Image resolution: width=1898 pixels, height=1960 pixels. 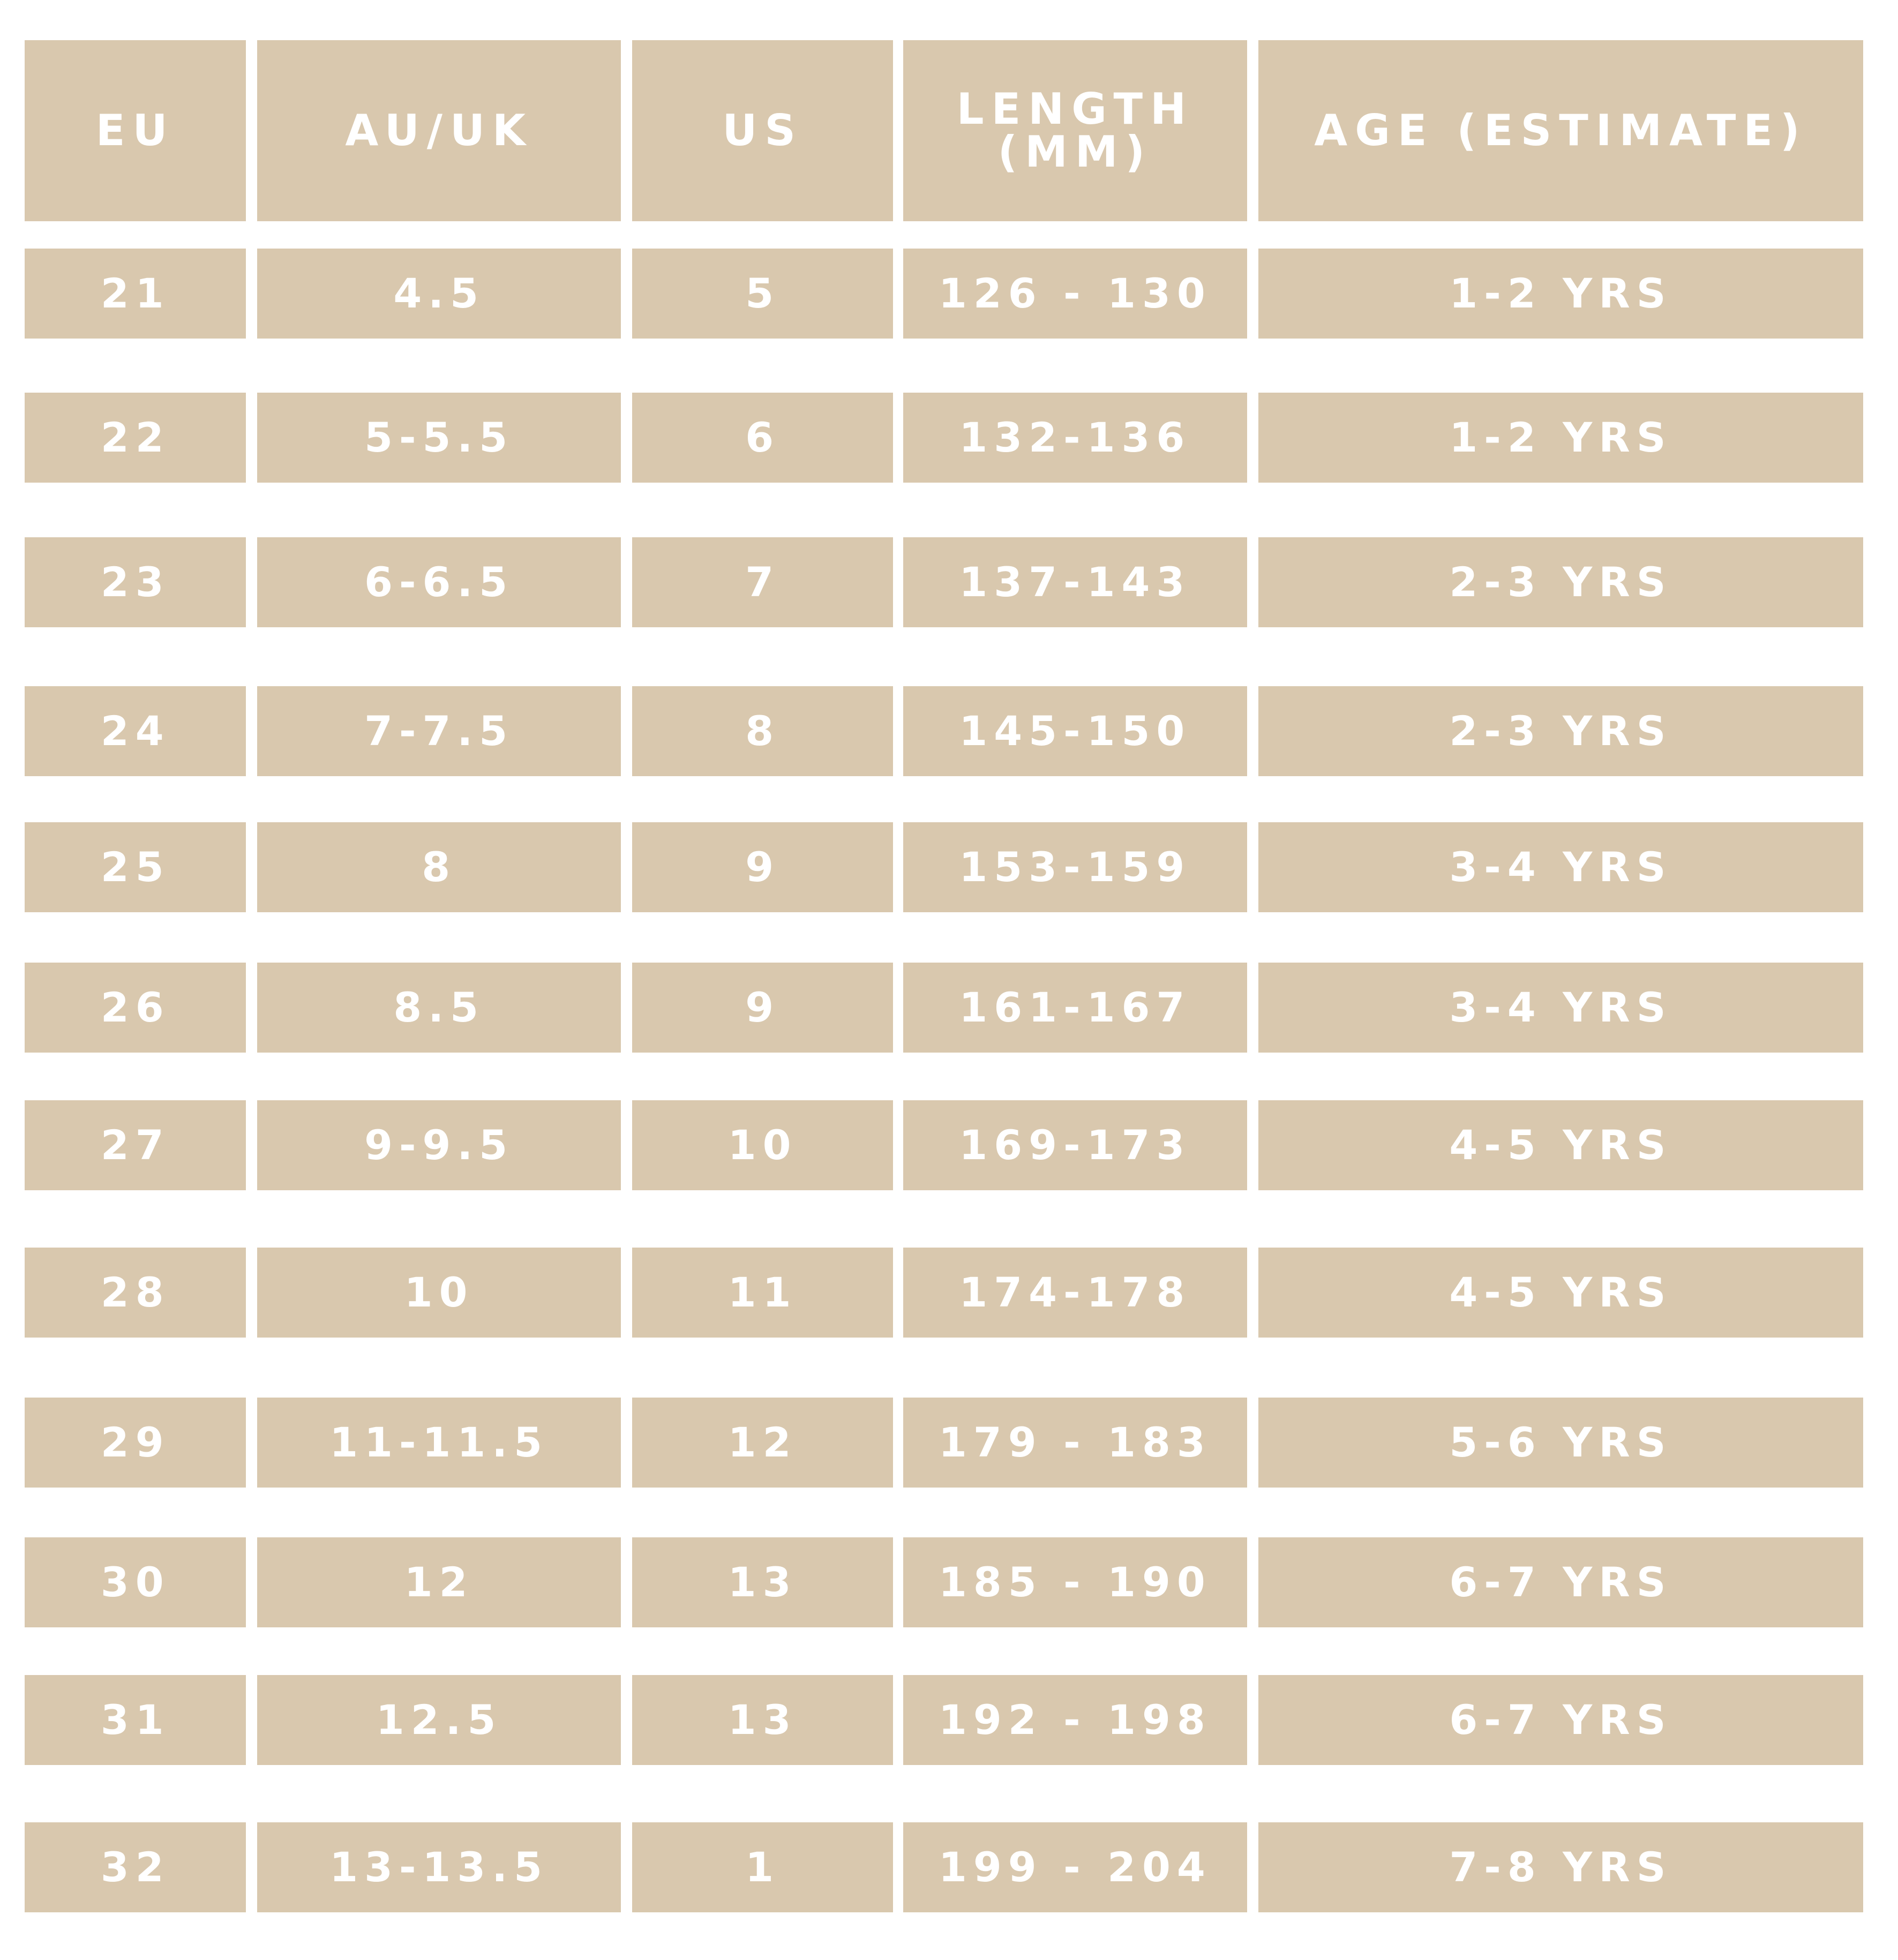 I want to click on table-cell: 28, so click(x=135, y=1292).